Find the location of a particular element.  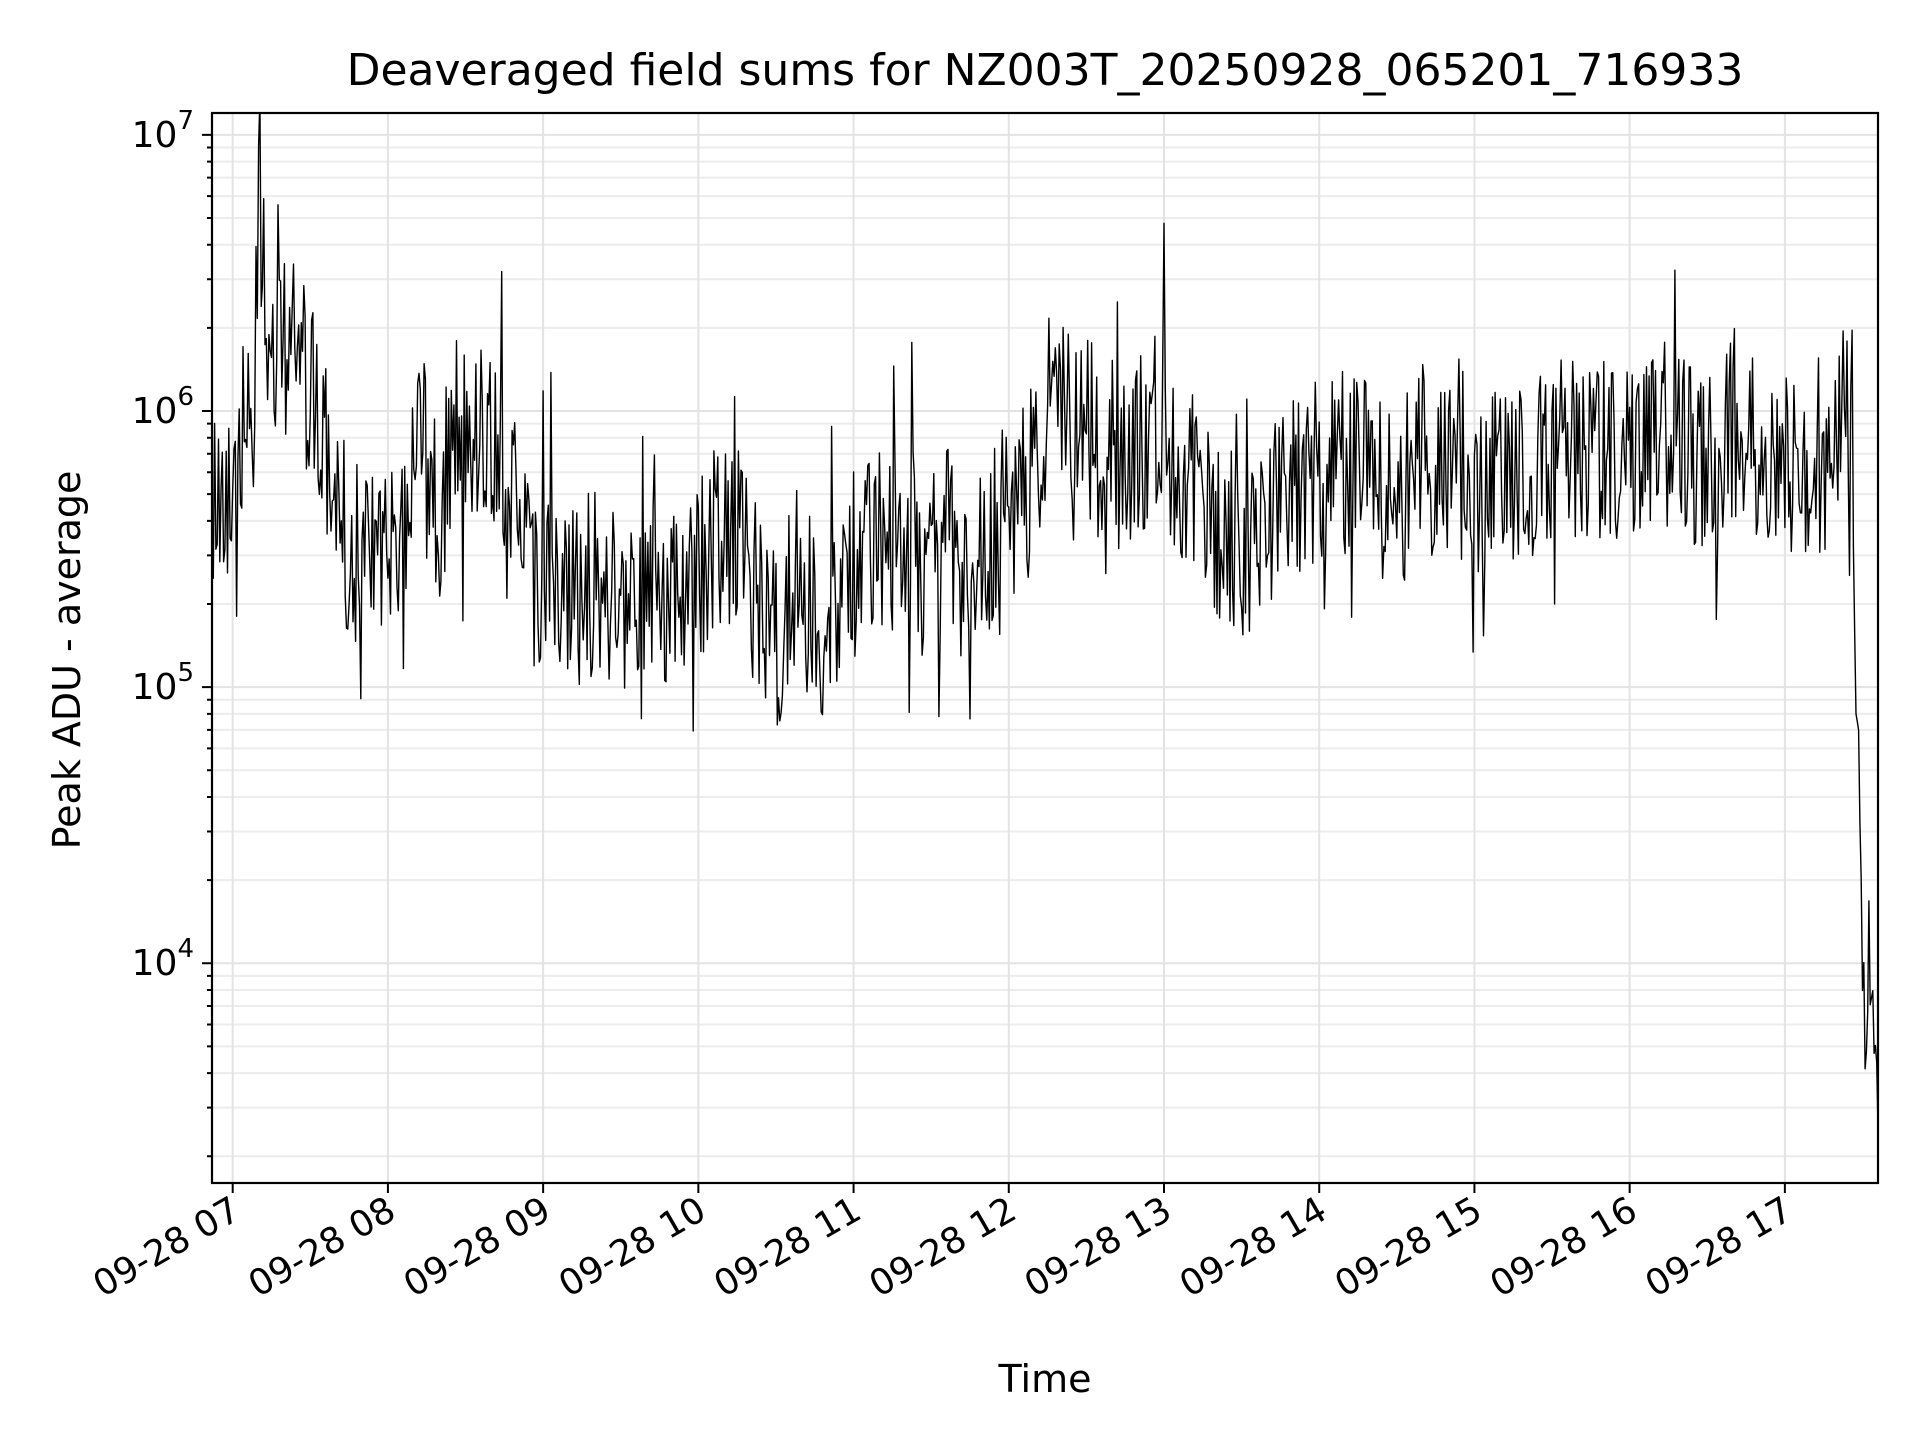

y-axis-label: Peak ADU - average is located at coordinates (67, 660).